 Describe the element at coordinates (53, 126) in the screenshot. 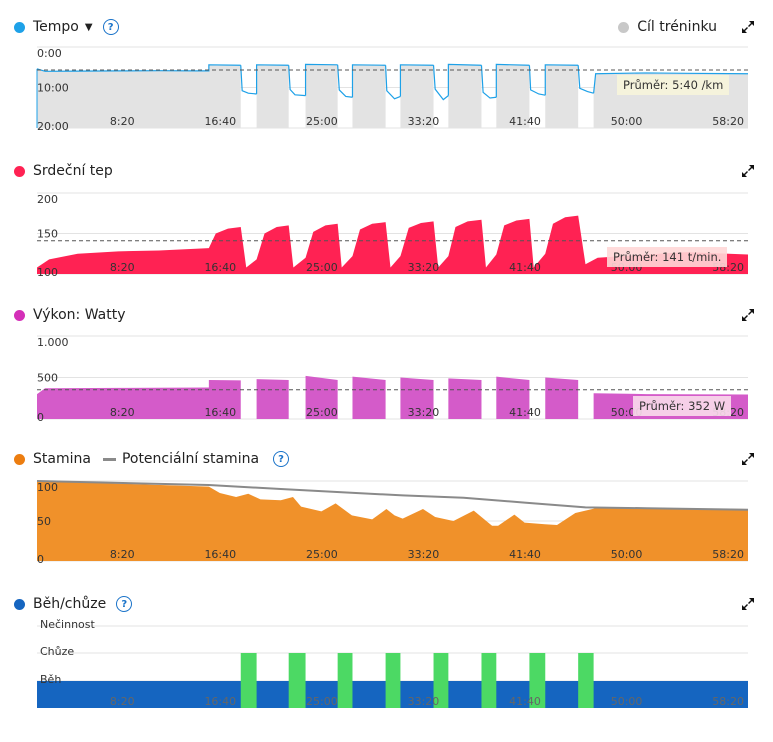

I see `y-tick-label: 20:00` at that location.